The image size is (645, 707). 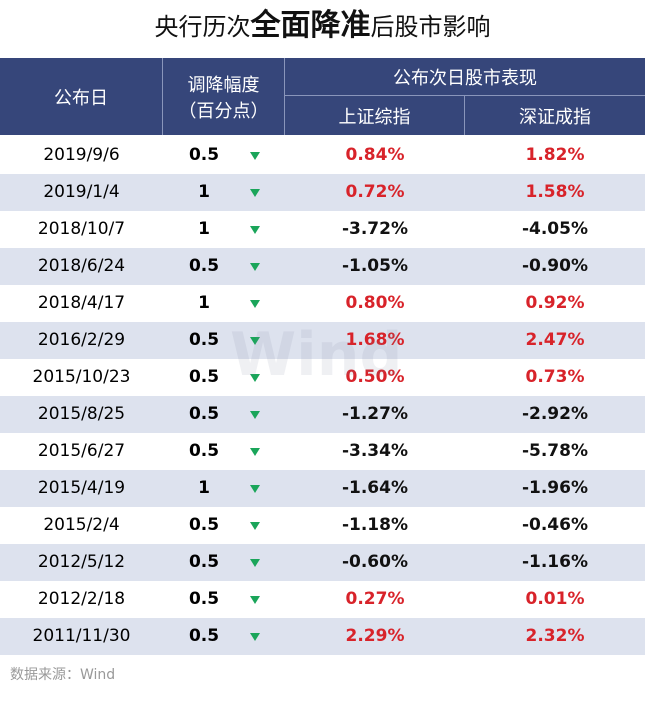 What do you see at coordinates (555, 414) in the screenshot?
I see `change-cell: -2.92%` at bounding box center [555, 414].